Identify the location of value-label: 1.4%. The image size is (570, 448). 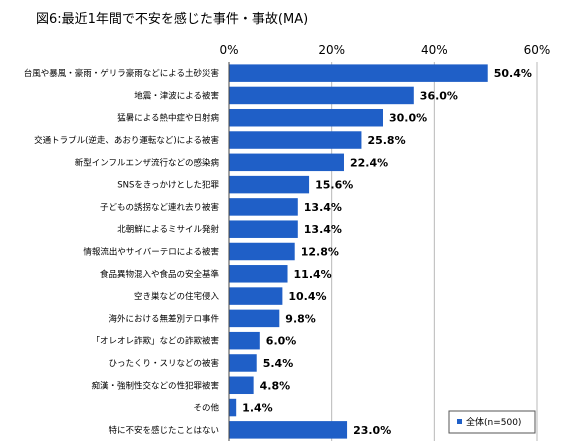
(257, 408).